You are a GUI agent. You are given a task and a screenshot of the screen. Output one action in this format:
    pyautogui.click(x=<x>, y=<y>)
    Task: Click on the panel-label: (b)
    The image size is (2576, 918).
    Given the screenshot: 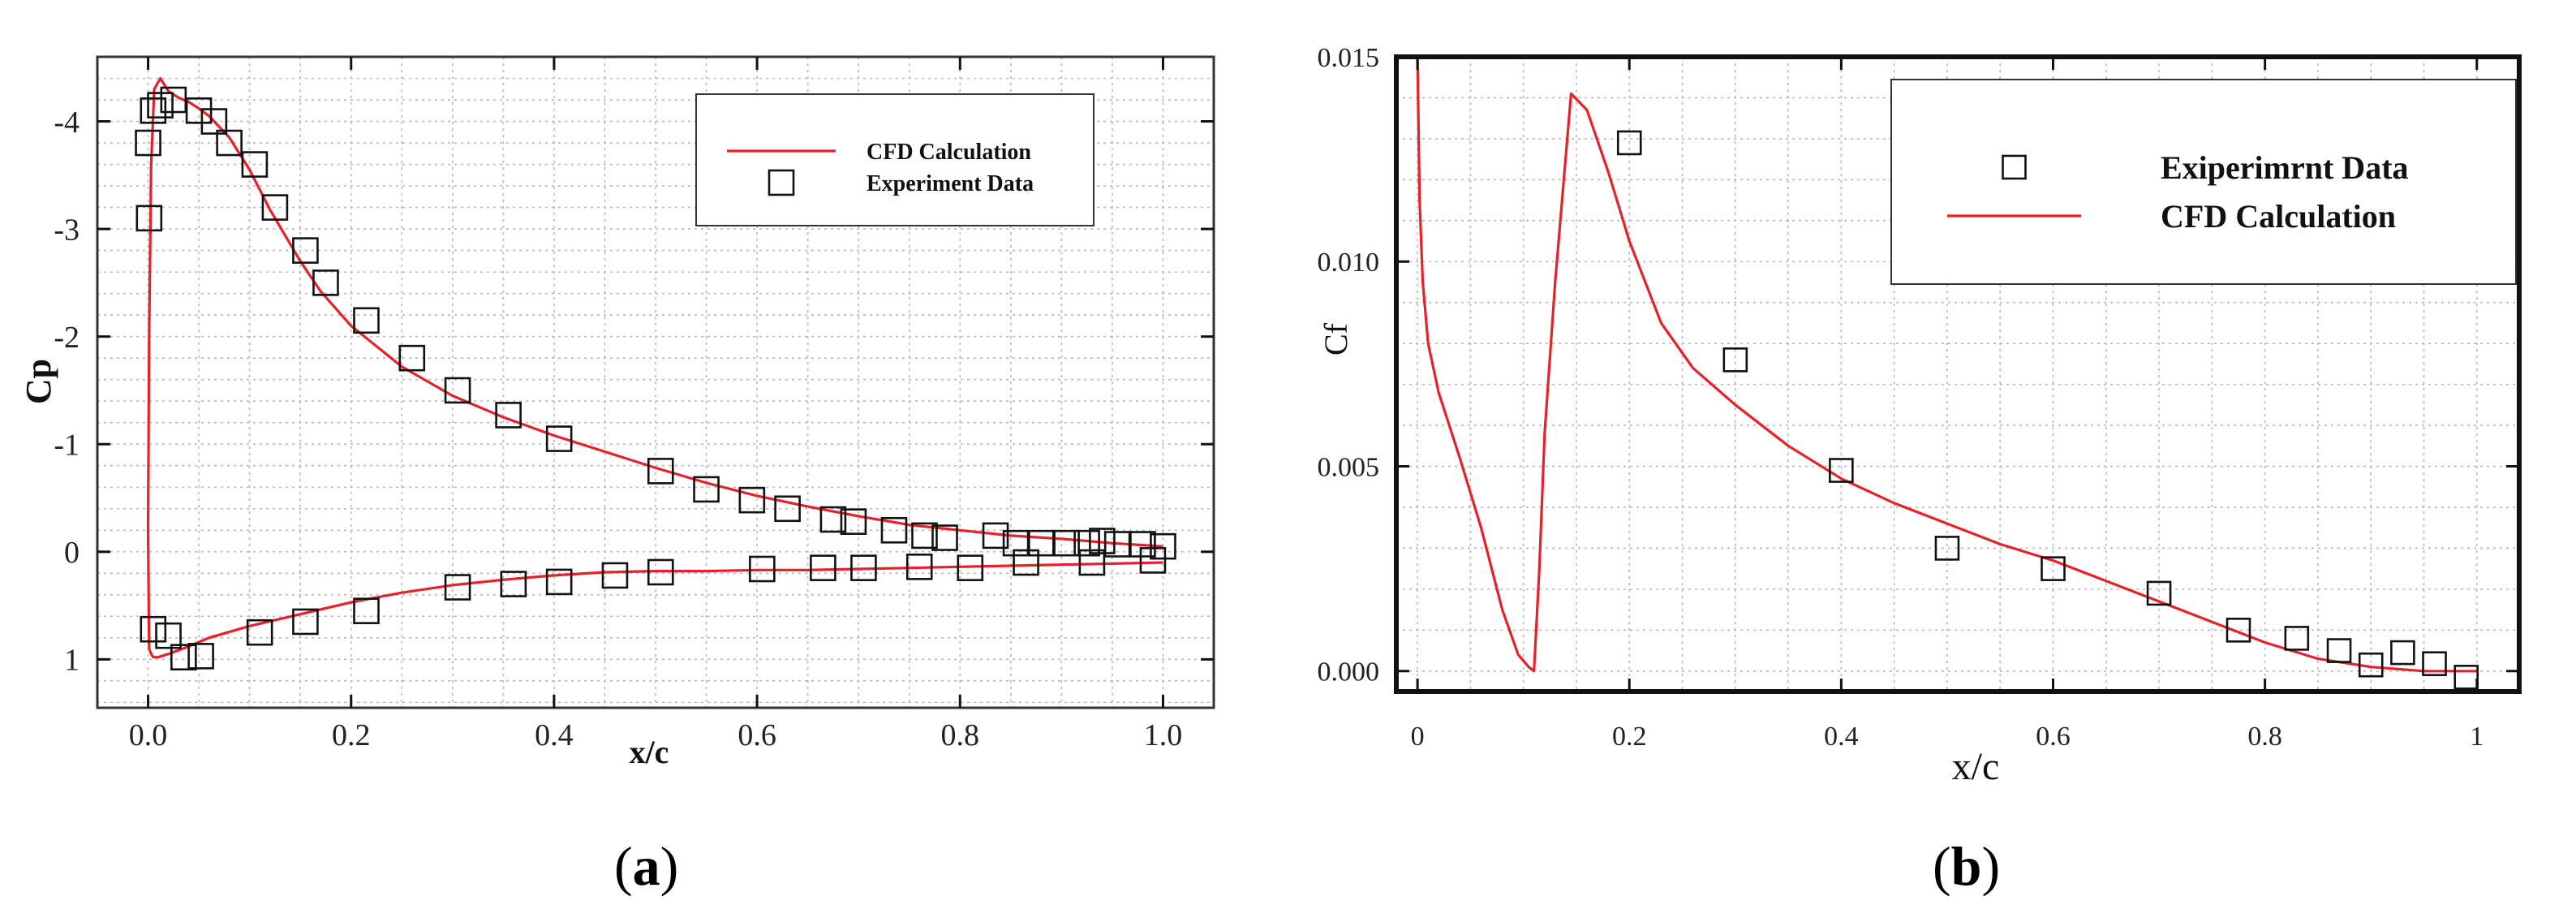 What is the action you would take?
    pyautogui.click(x=1966, y=866)
    